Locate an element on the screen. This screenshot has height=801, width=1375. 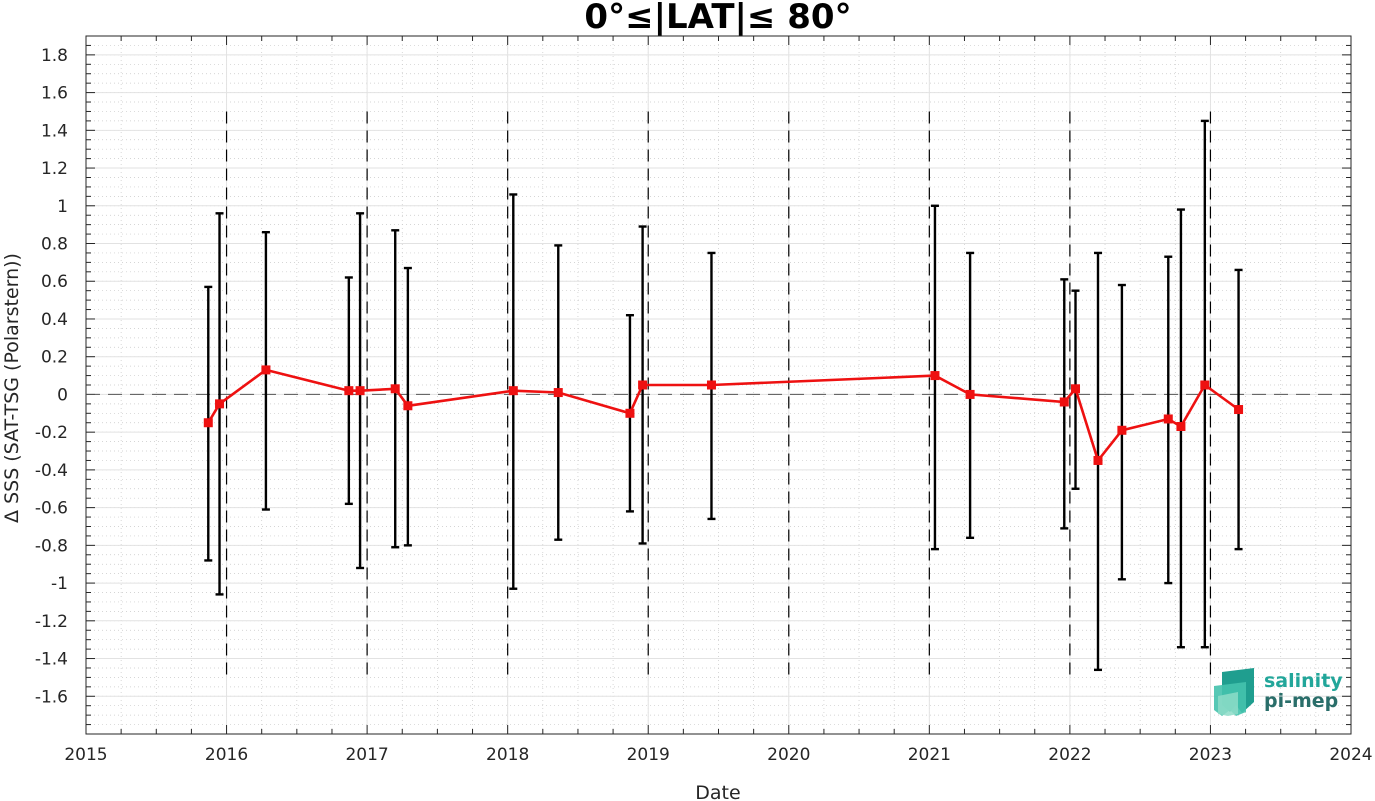
y-tick-label: 0.2 is located at coordinates (54, 358).